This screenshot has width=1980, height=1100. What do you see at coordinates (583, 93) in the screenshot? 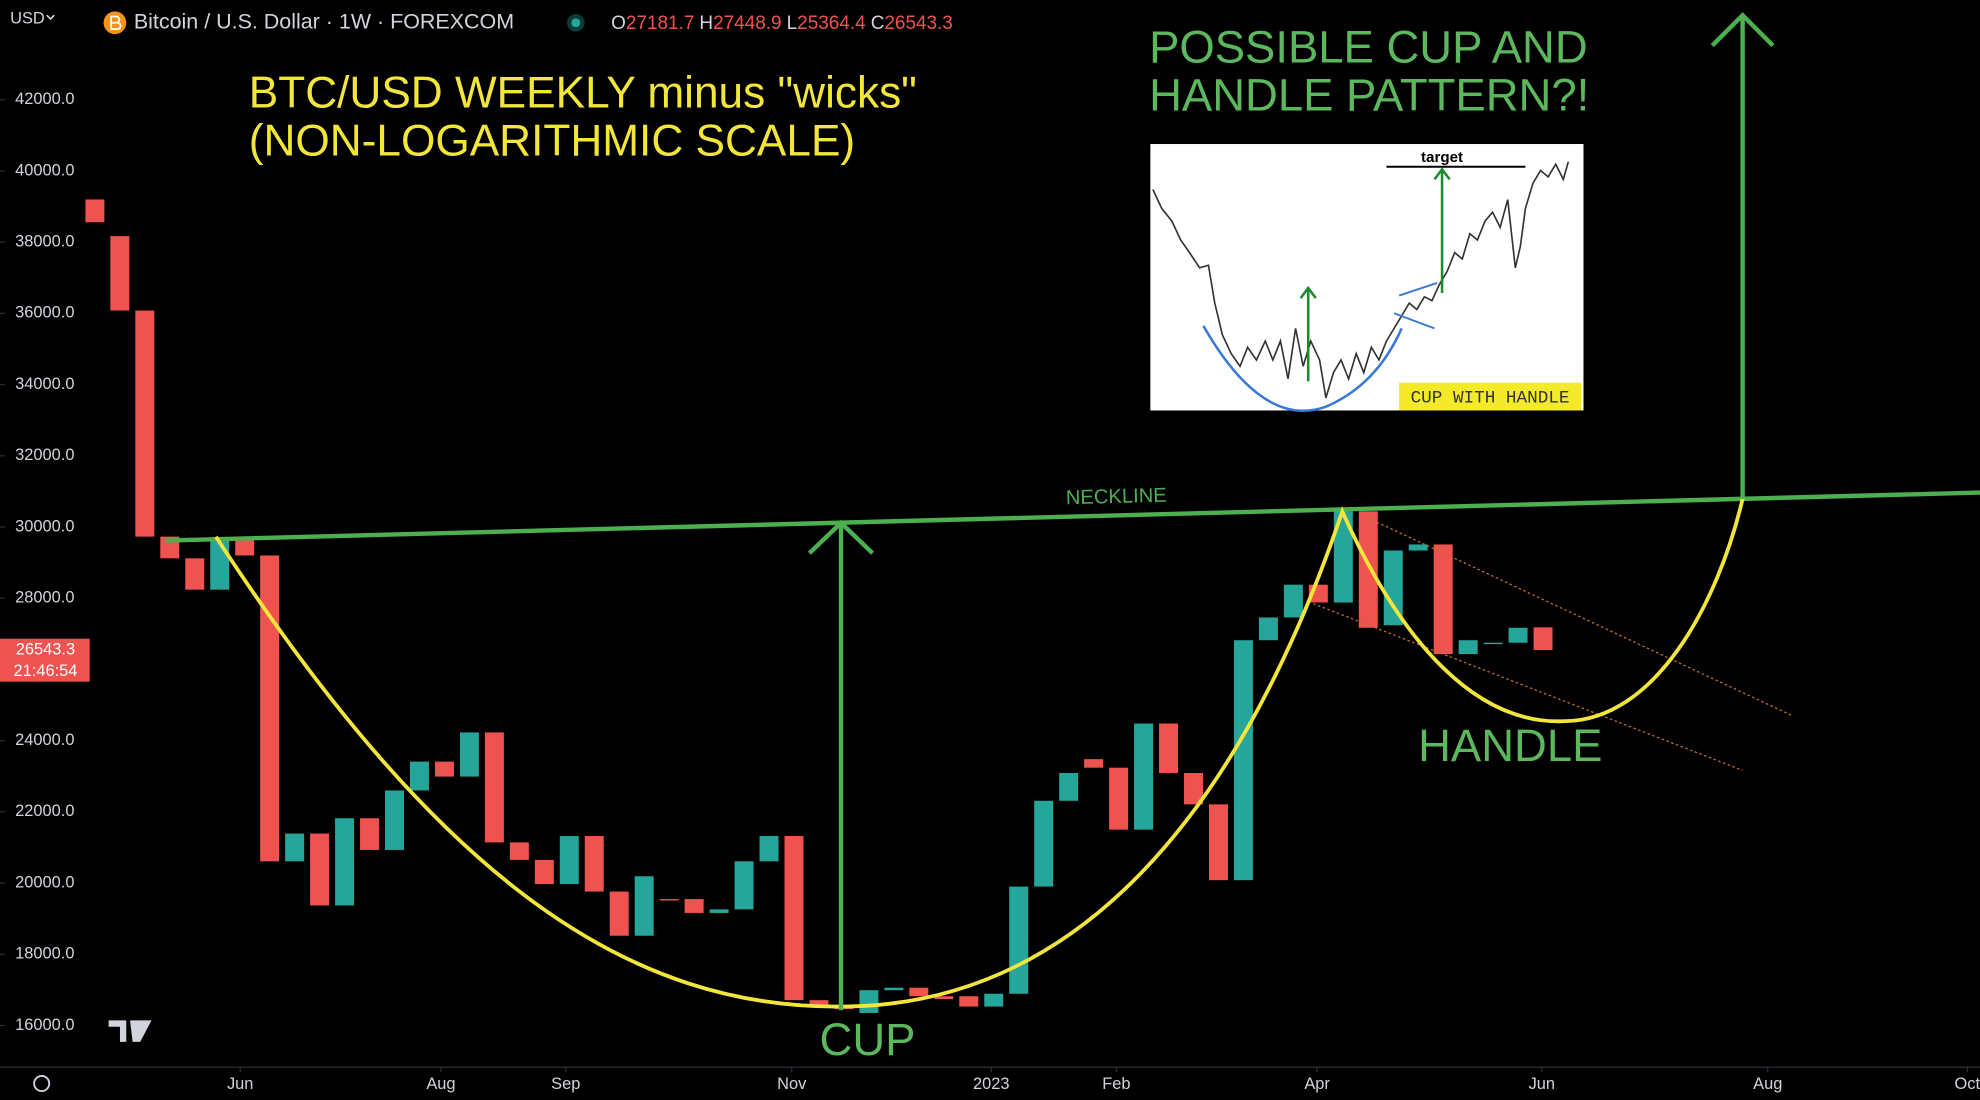
I see `title-line: BTC/USD WEEKLY minus "wicks"` at bounding box center [583, 93].